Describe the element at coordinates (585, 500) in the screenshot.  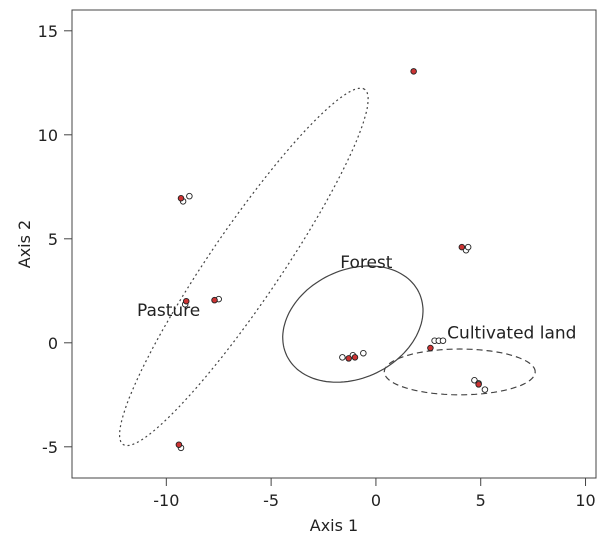
I see `x-tick-label: 10` at that location.